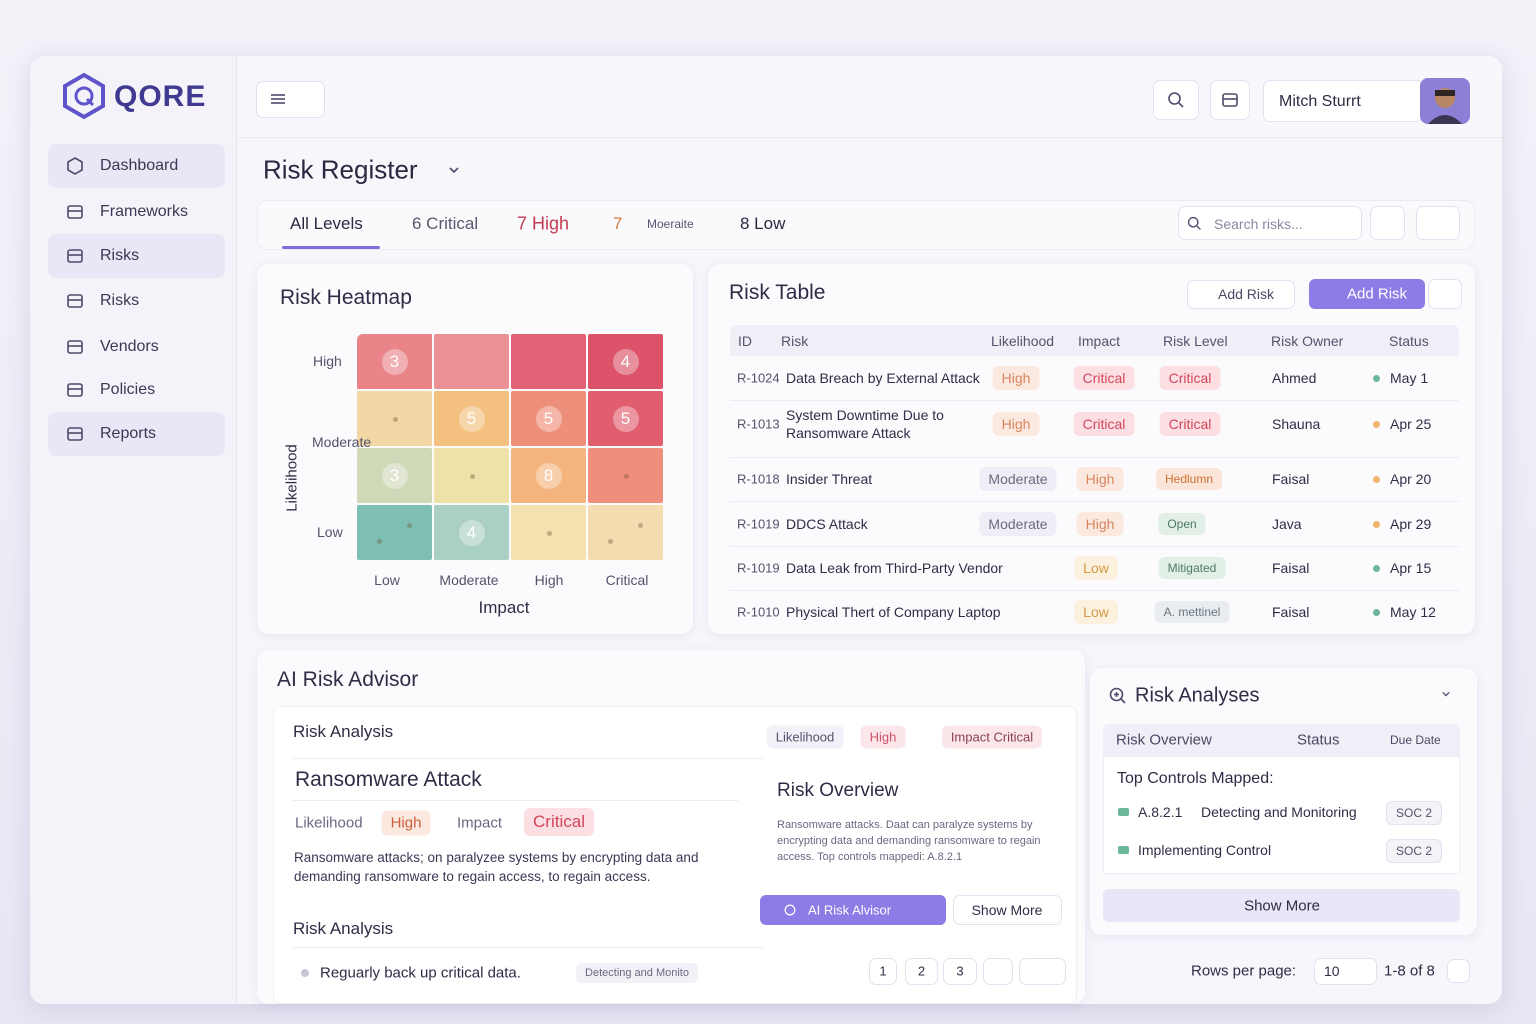 The width and height of the screenshot is (1536, 1024). What do you see at coordinates (1387, 223) in the screenshot?
I see `filter-icon-button` at bounding box center [1387, 223].